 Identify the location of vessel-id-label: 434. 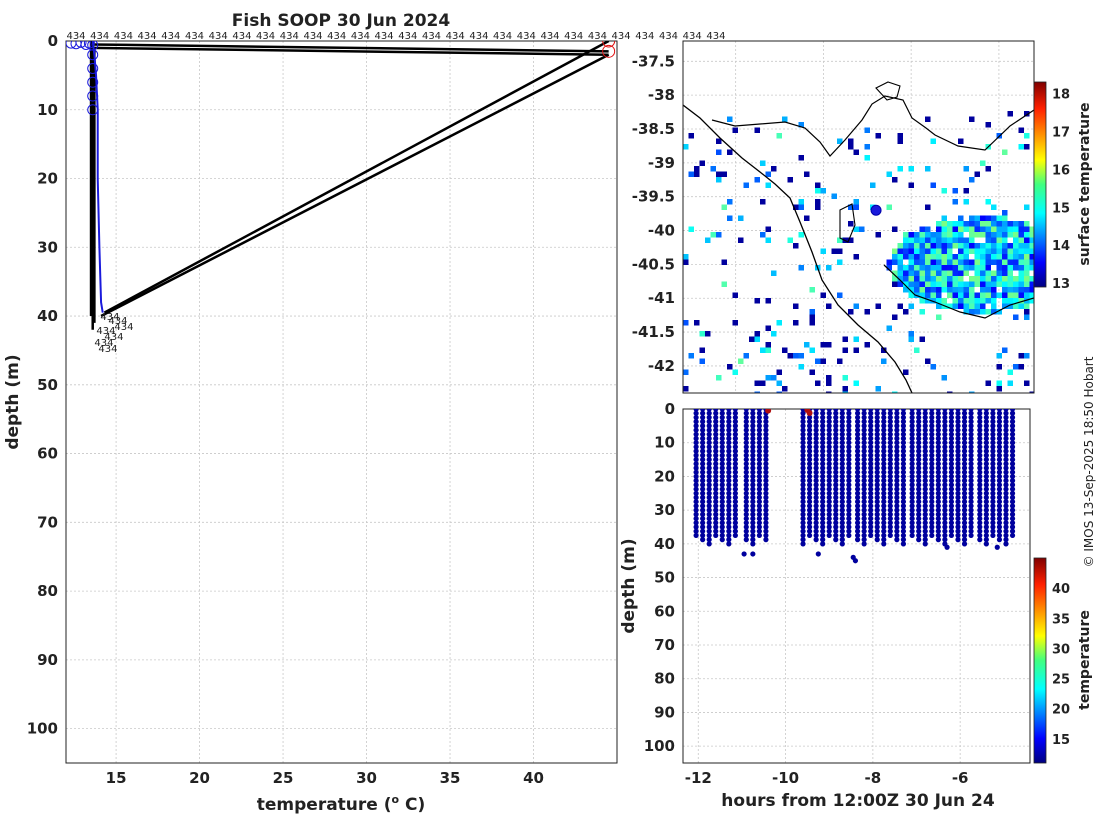
(99, 36).